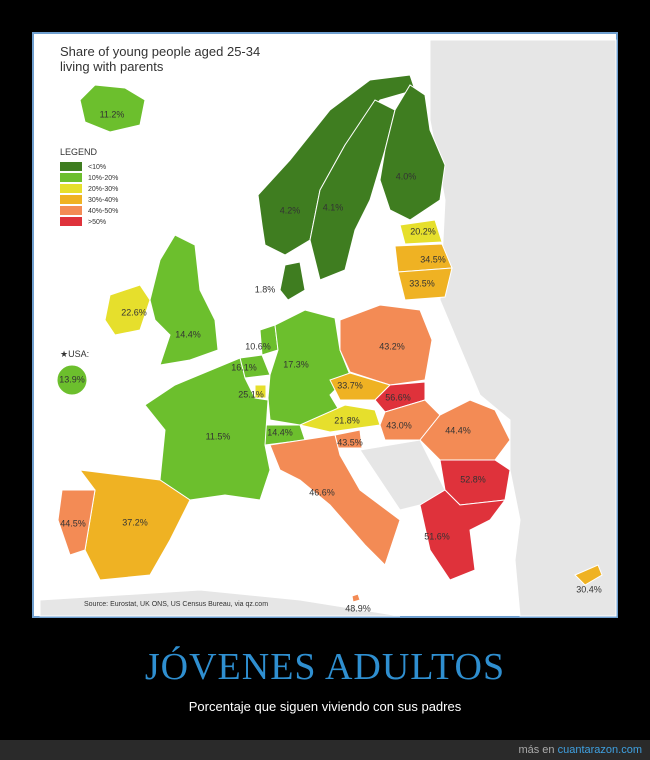 The image size is (650, 760). What do you see at coordinates (112, 114) in the screenshot?
I see `country-value: 11.2%` at bounding box center [112, 114].